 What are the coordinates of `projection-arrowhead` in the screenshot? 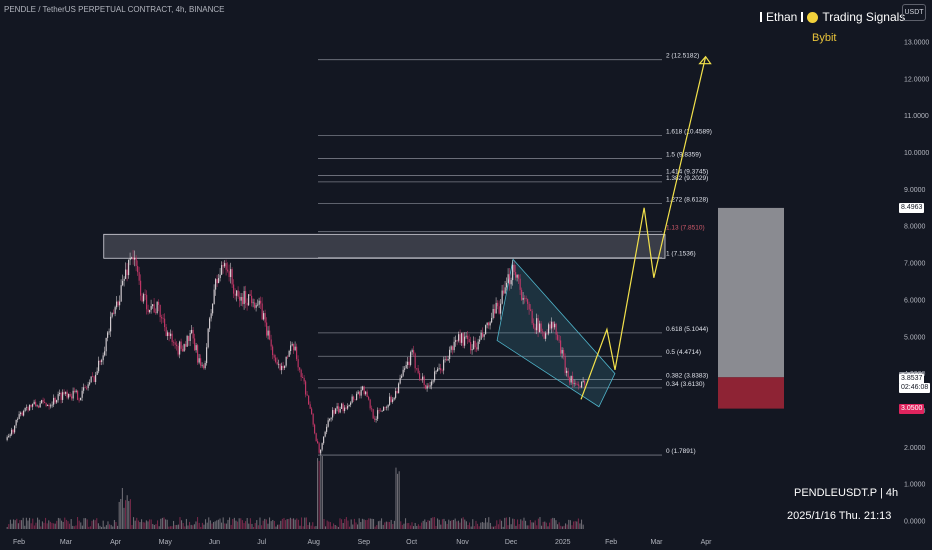 It's located at (705, 60).